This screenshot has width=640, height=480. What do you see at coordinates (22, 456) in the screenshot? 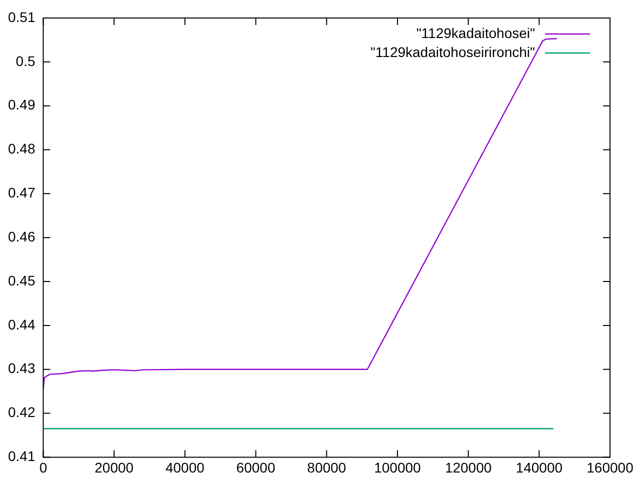
I see `y-tick-label: 0.41` at bounding box center [22, 456].